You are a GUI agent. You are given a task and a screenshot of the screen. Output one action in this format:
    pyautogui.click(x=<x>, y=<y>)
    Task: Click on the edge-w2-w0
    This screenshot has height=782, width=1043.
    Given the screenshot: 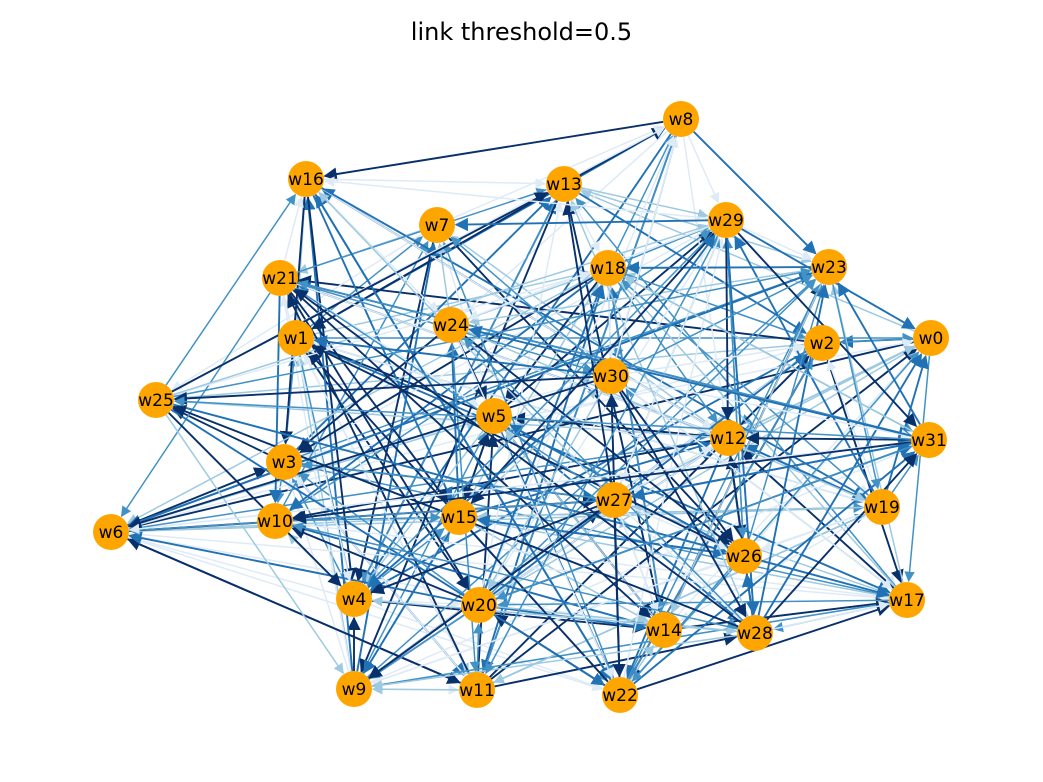 What is the action you would take?
    pyautogui.click(x=876, y=339)
    